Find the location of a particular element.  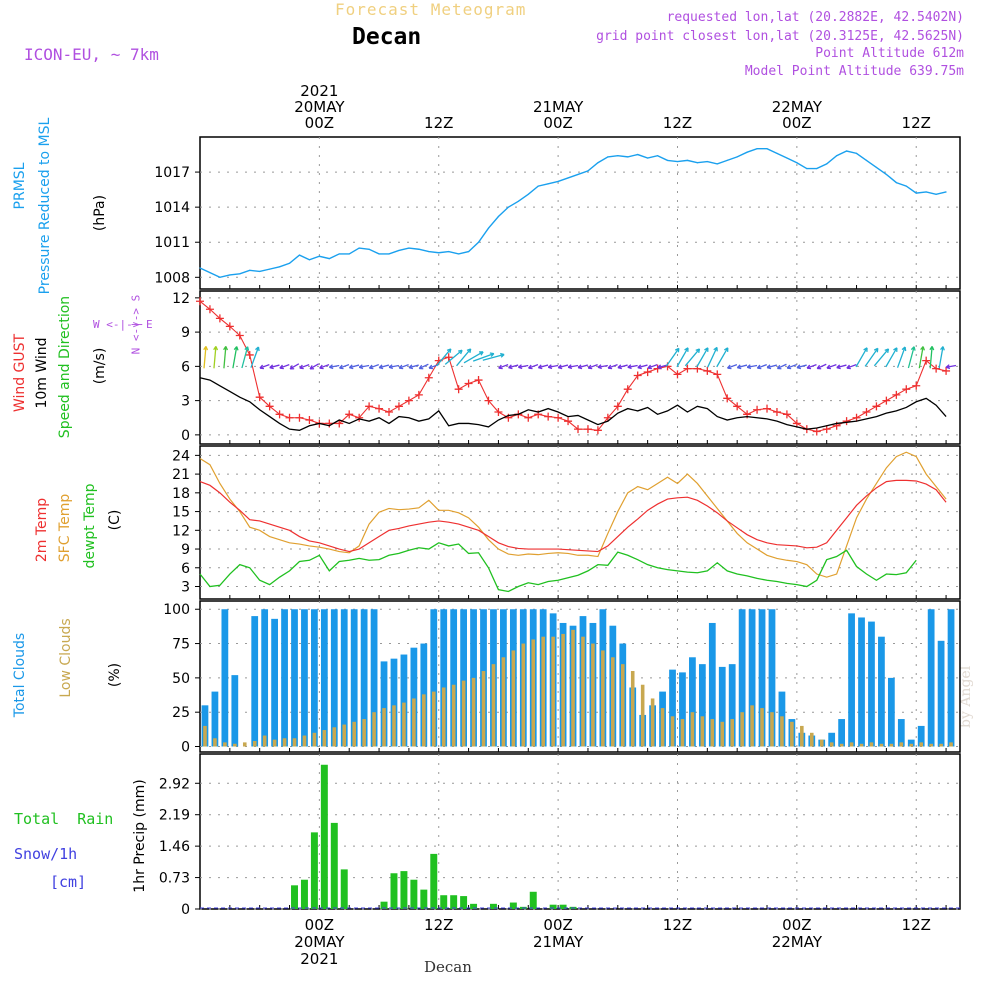

bottom-time-label: 12Z is located at coordinates (438, 925).